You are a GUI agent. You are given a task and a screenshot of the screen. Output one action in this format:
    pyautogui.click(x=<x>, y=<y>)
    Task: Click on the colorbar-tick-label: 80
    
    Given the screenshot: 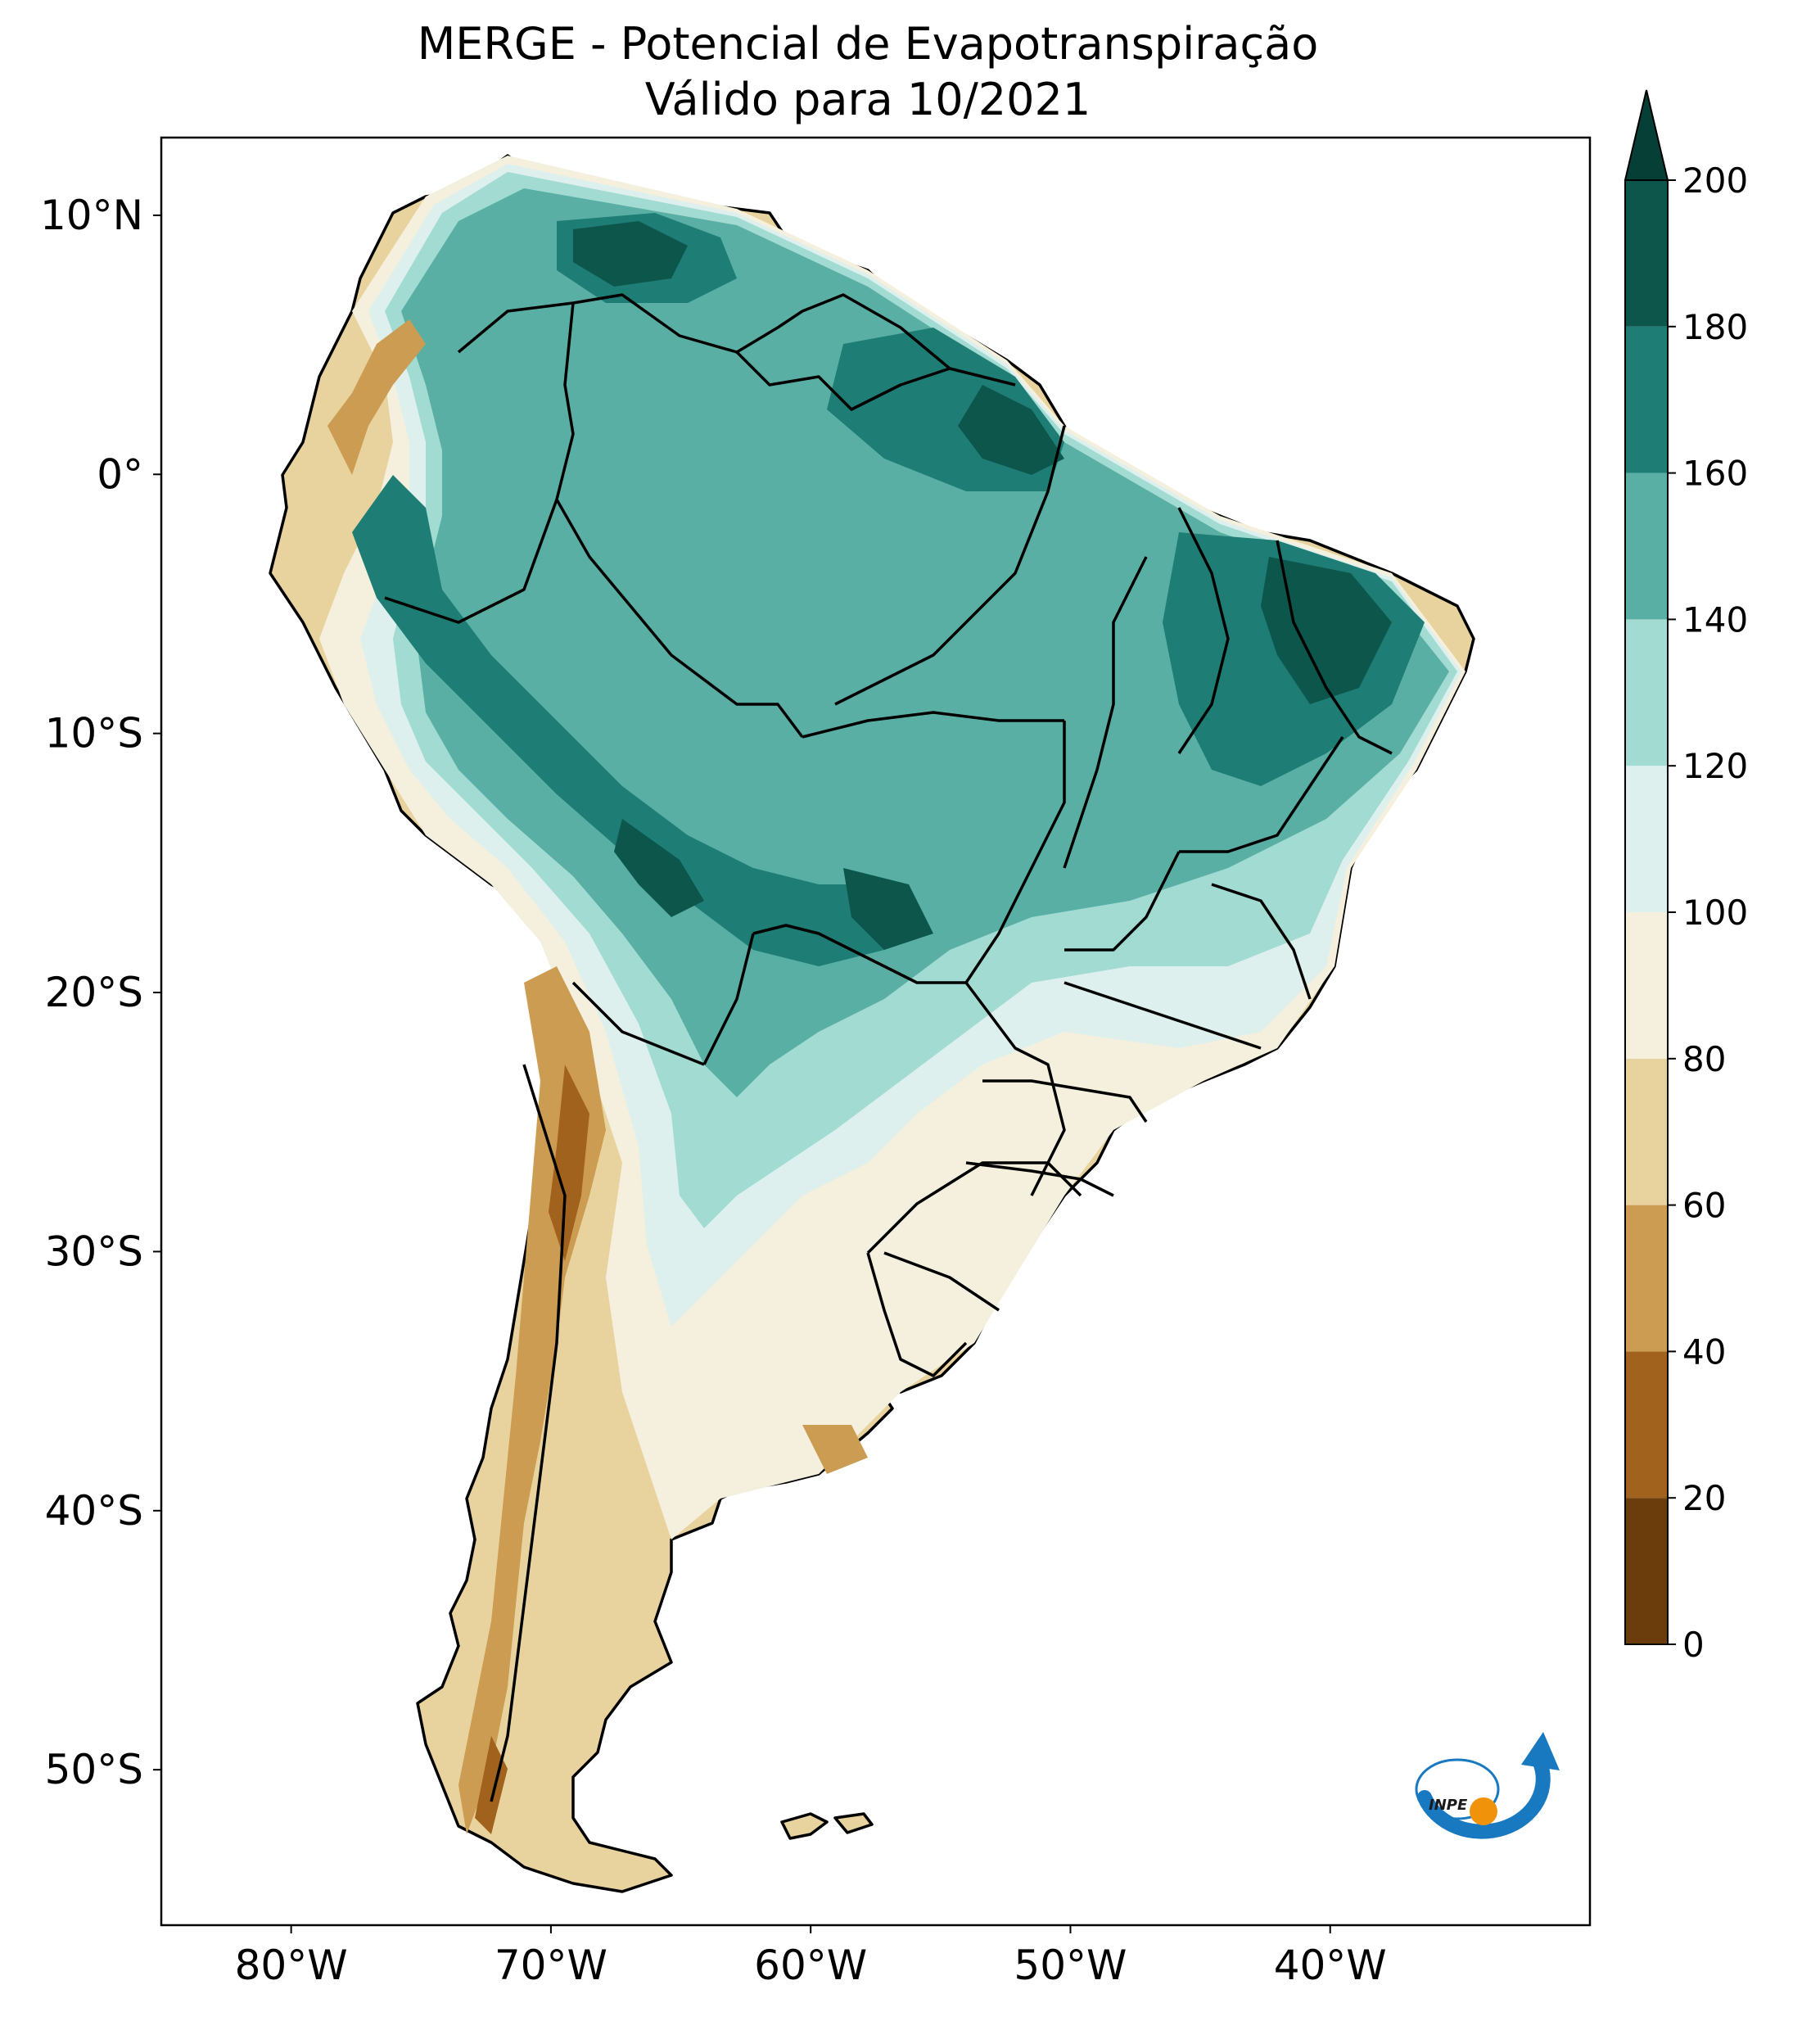 What is the action you would take?
    pyautogui.click(x=1704, y=1059)
    